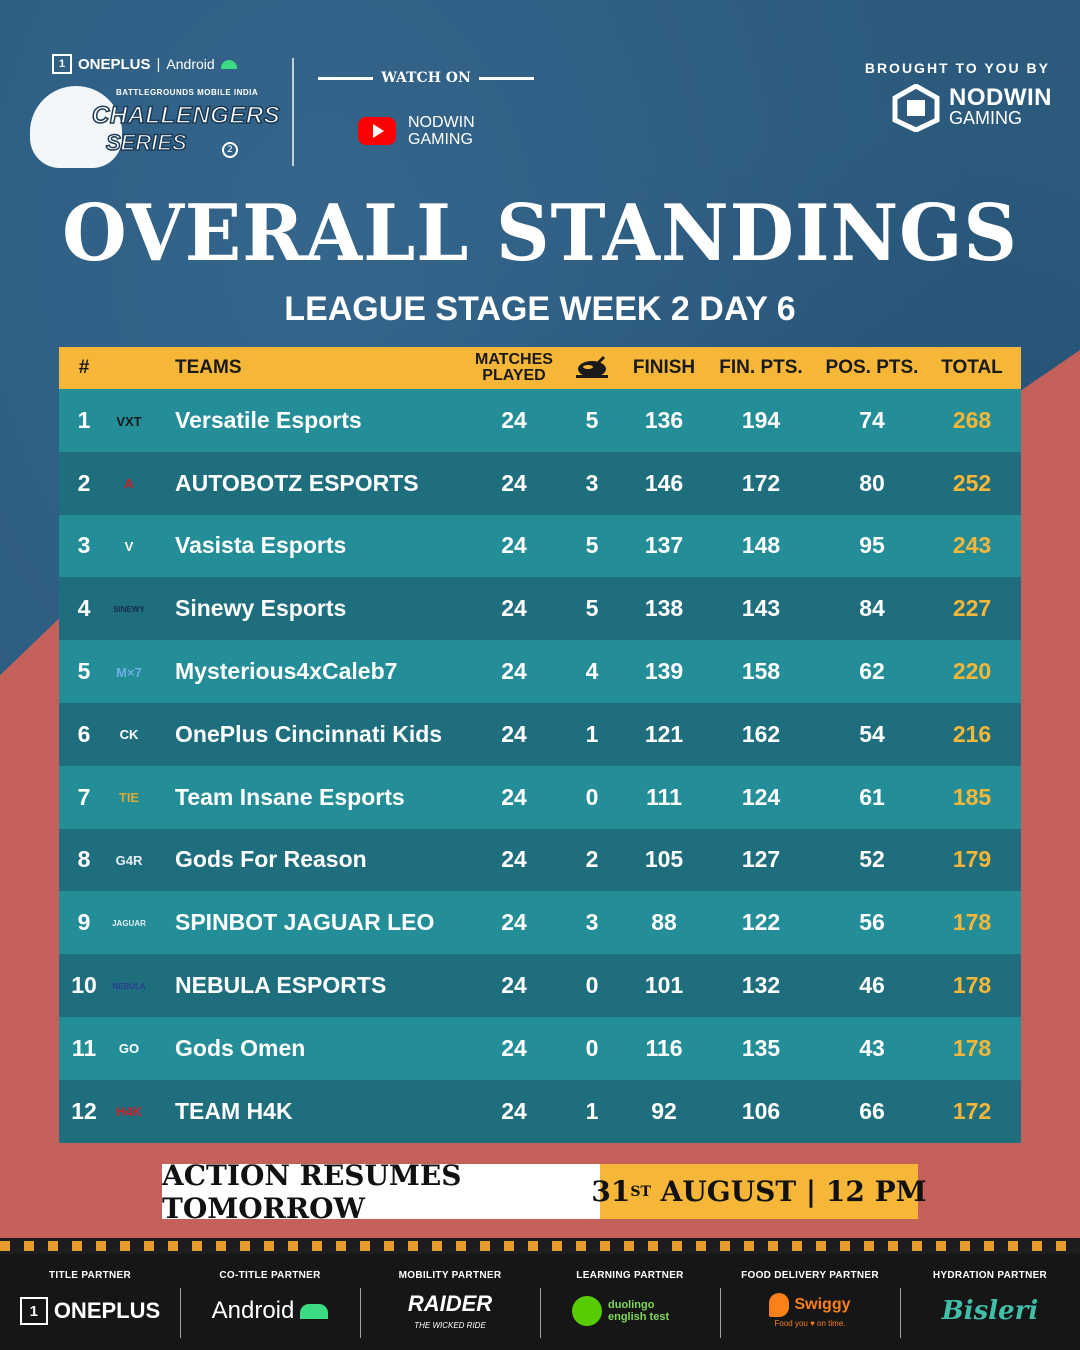 The image size is (1080, 1350). Describe the element at coordinates (540, 609) in the screenshot. I see `table-row: SINEWY 4 Sinewy Esports 24 5 138 143 84 227` at that location.